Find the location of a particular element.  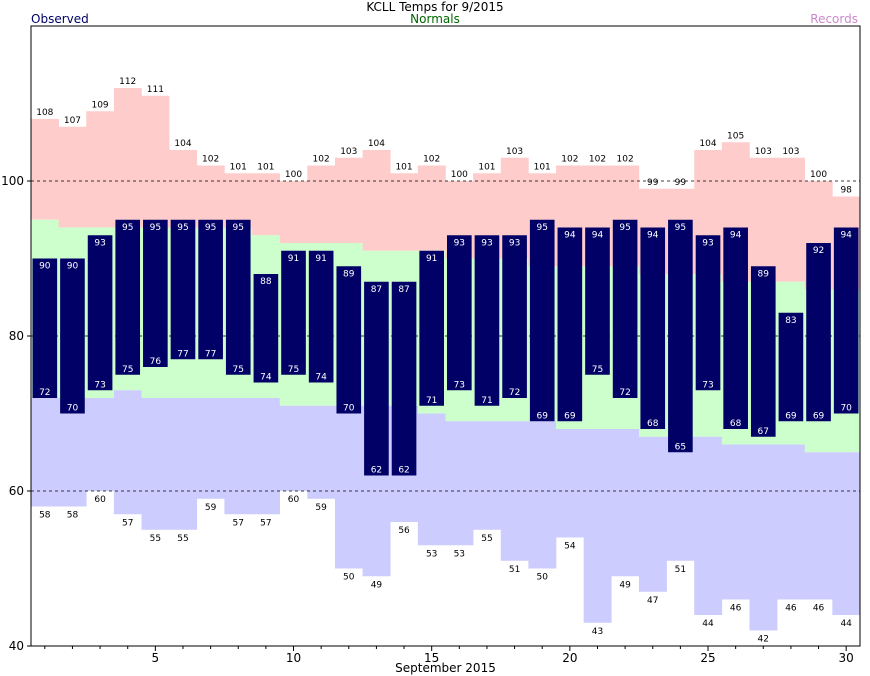

observed-low-label: 74 is located at coordinates (266, 378).